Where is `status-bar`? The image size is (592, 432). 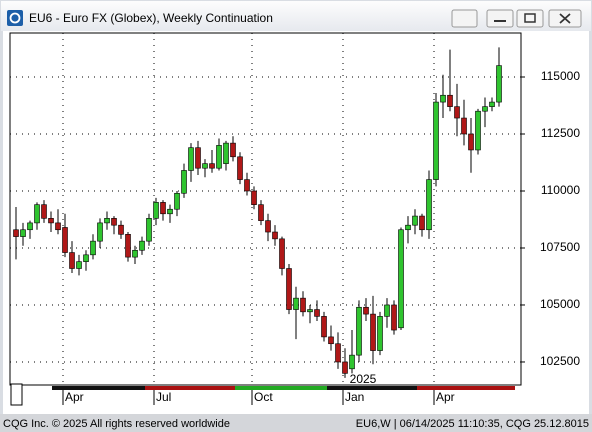
status-bar is located at coordinates (296, 423).